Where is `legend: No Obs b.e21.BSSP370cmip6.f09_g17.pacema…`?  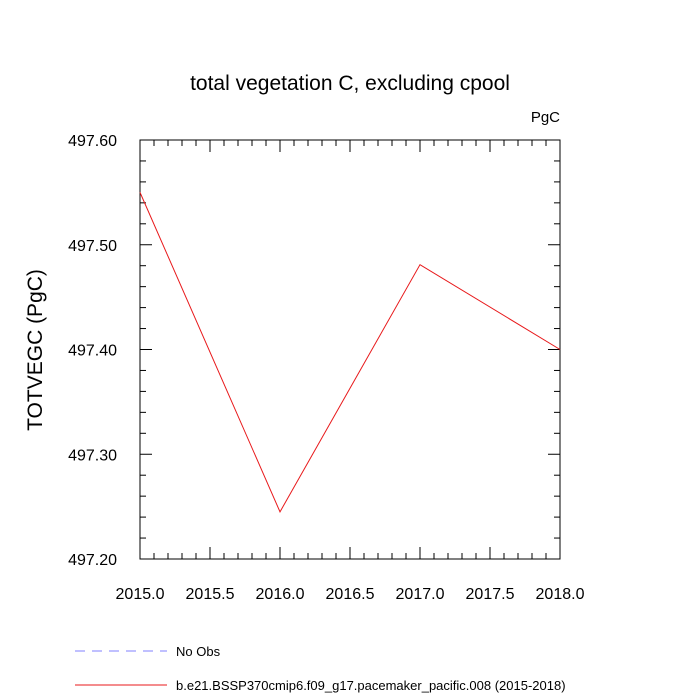 legend: No Obs b.e21.BSSP370cmip6.f09_g17.pacema… is located at coordinates (320, 668).